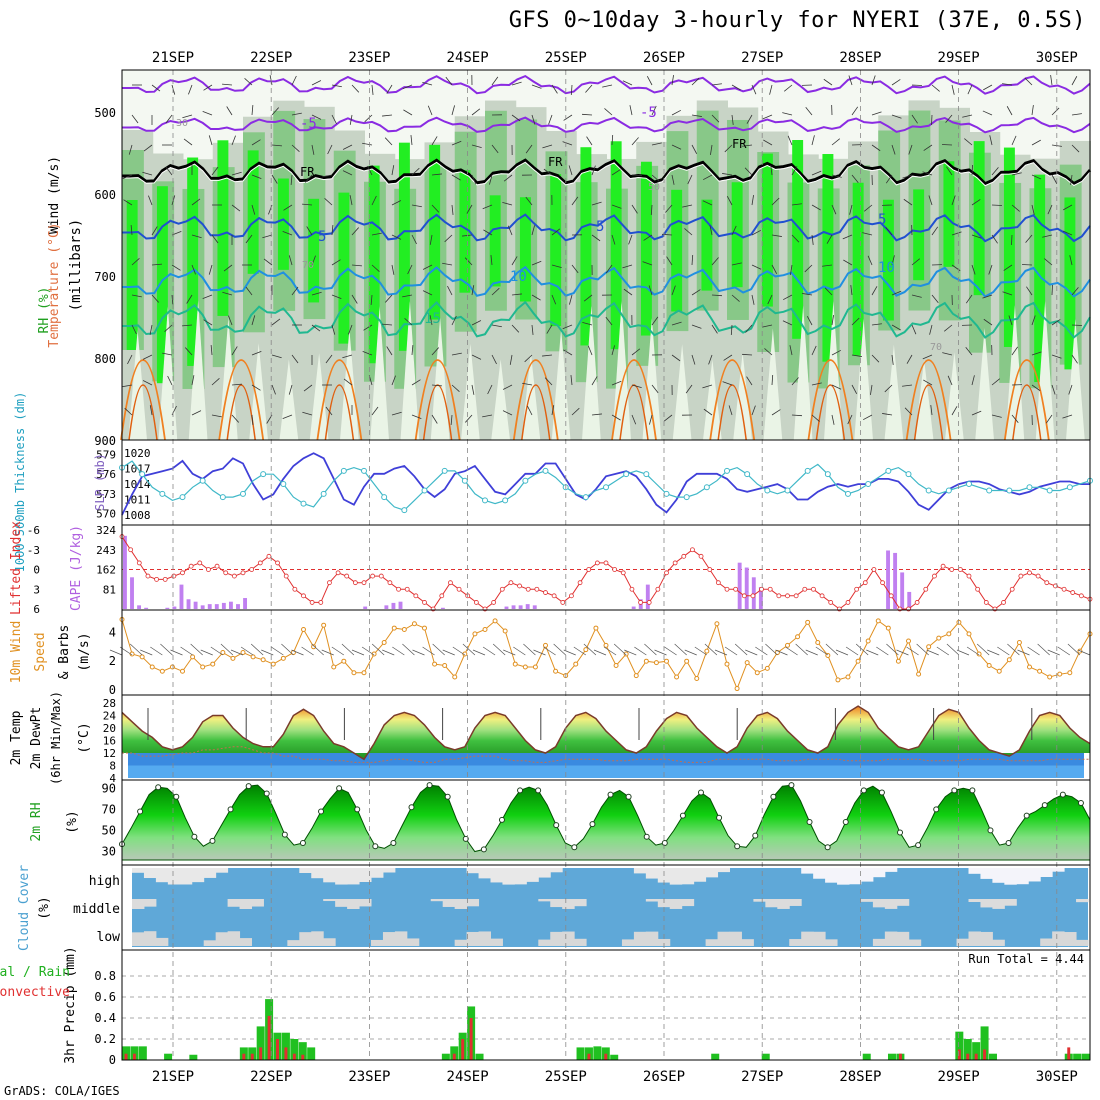 The image size is (1100, 1100). What do you see at coordinates (134, 1053) in the screenshot?
I see `precip-total-bar` at bounding box center [134, 1053].